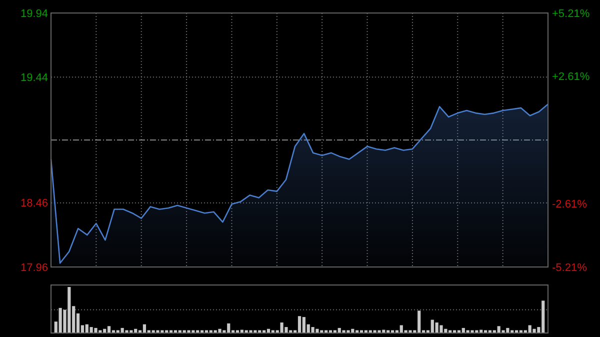  What do you see at coordinates (34, 268) in the screenshot?
I see `y-tick-label: 17.96` at bounding box center [34, 268].